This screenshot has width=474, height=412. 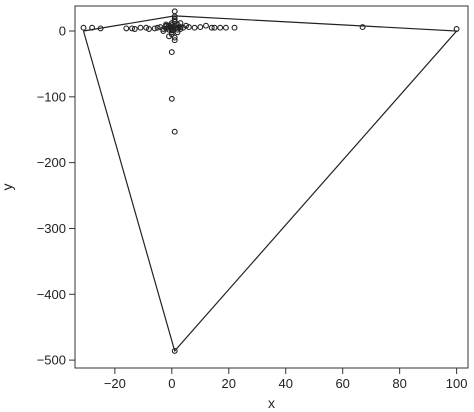 I want to click on x-tick-label: 0, so click(x=171, y=383).